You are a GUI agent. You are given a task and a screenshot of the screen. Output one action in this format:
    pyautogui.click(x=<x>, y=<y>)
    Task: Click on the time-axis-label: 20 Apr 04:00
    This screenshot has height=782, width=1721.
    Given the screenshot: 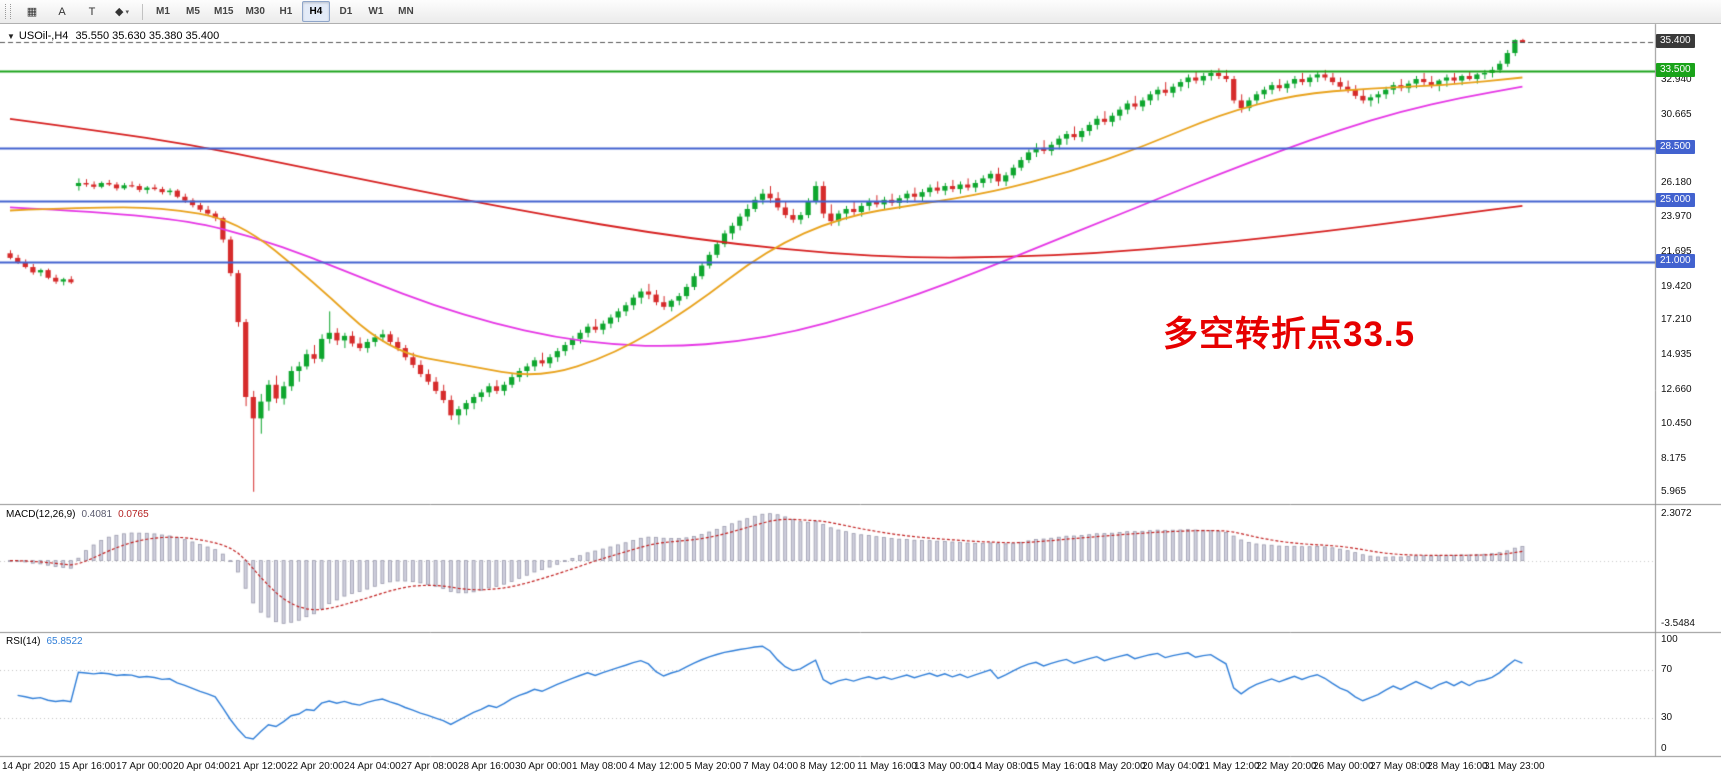 What is the action you would take?
    pyautogui.click(x=201, y=766)
    